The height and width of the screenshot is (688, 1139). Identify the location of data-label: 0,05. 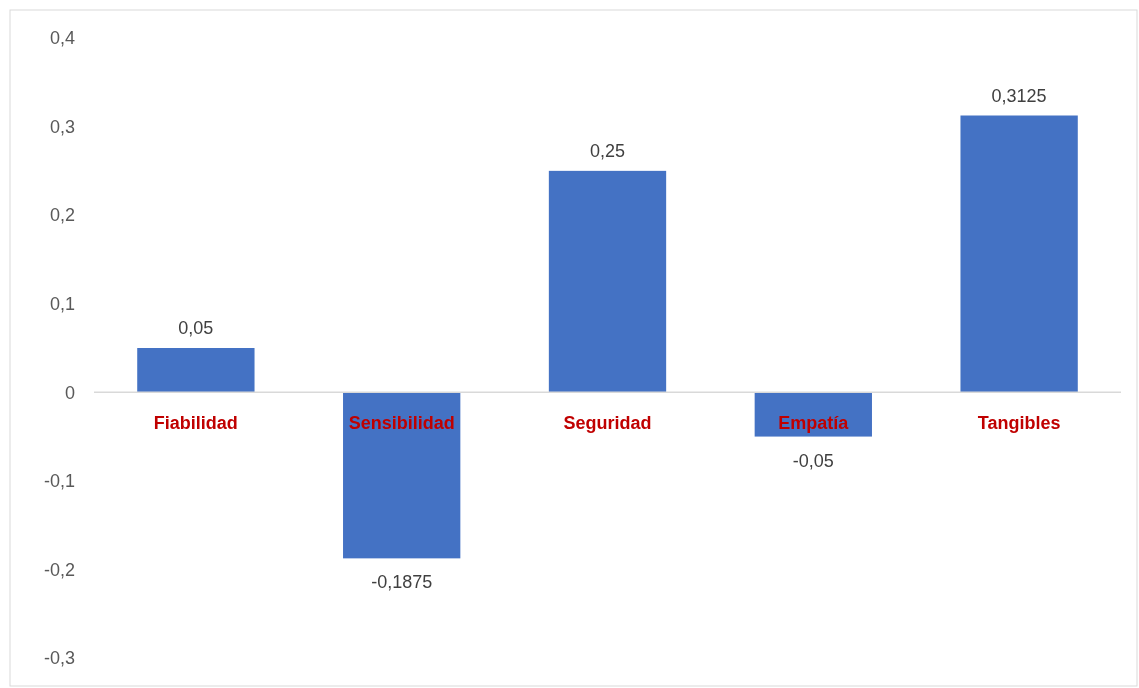
(196, 328).